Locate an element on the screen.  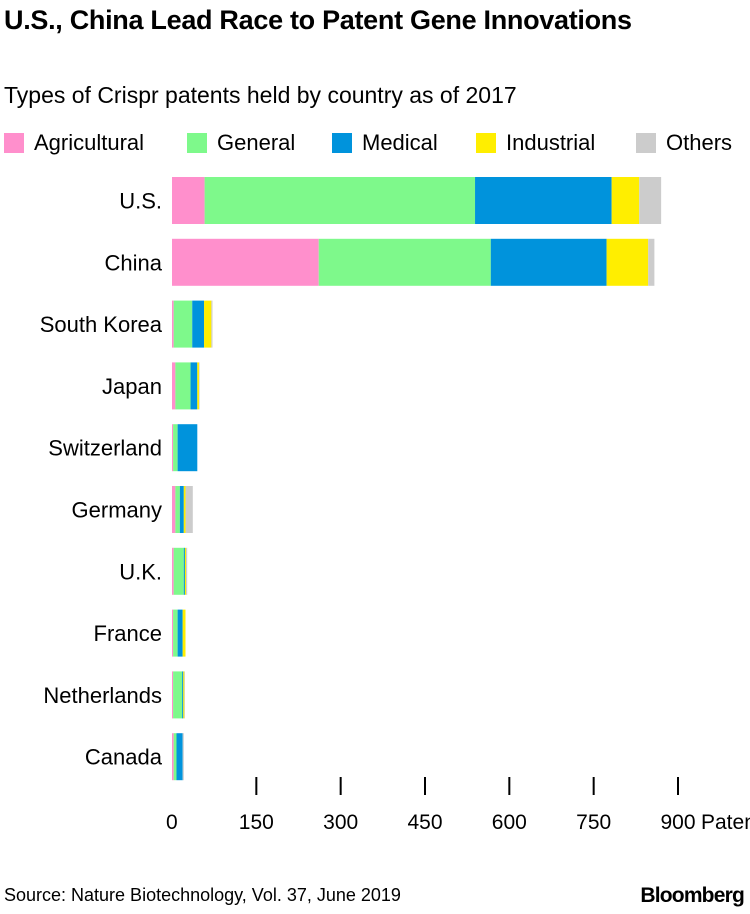
bar-netherlands-agricultural is located at coordinates (173, 695).